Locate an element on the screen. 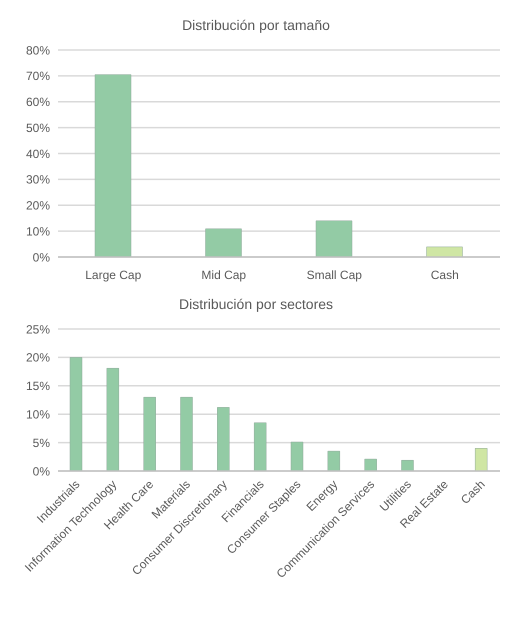 This screenshot has width=512, height=618. y-tick-label: 80% is located at coordinates (38, 50).